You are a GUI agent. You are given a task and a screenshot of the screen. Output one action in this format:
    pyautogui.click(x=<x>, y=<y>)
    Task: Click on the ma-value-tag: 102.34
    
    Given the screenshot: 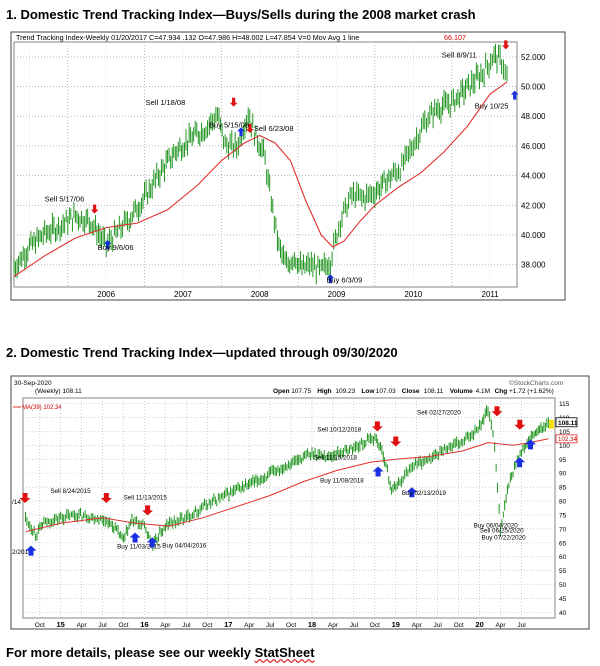 What is the action you would take?
    pyautogui.click(x=567, y=439)
    